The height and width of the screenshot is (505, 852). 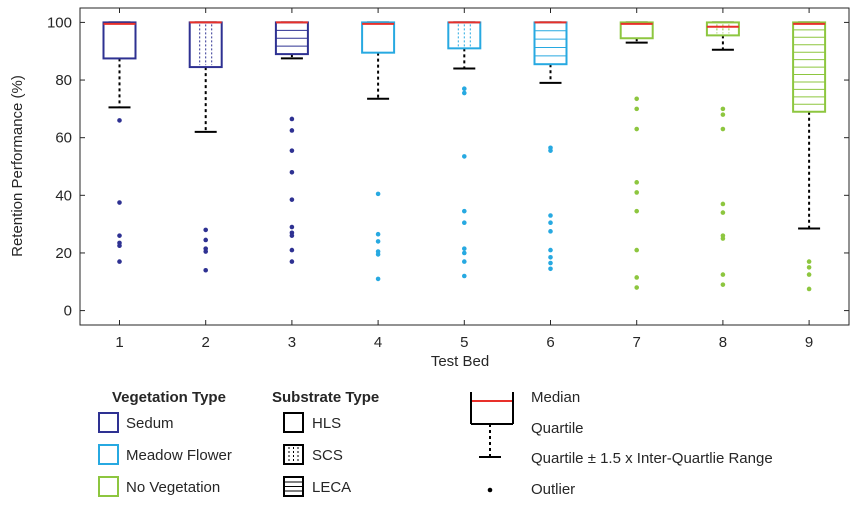 What do you see at coordinates (490, 490) in the screenshot?
I see `legend-outlier-dot` at bounding box center [490, 490].